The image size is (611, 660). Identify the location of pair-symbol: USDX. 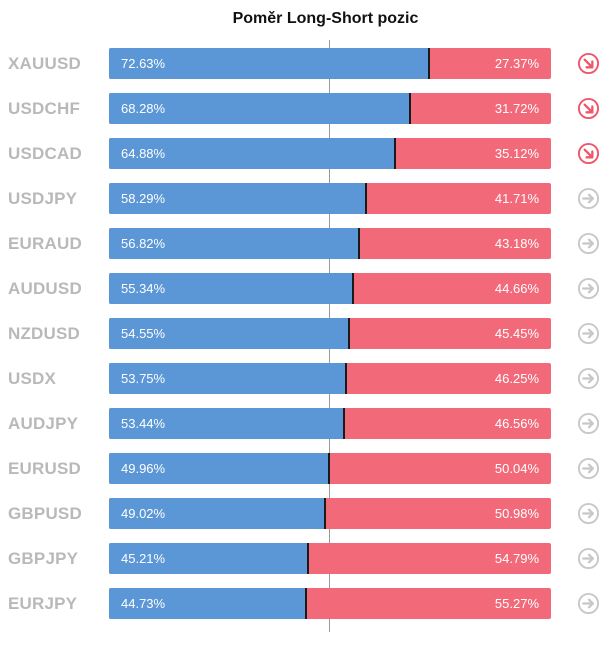
(32, 378).